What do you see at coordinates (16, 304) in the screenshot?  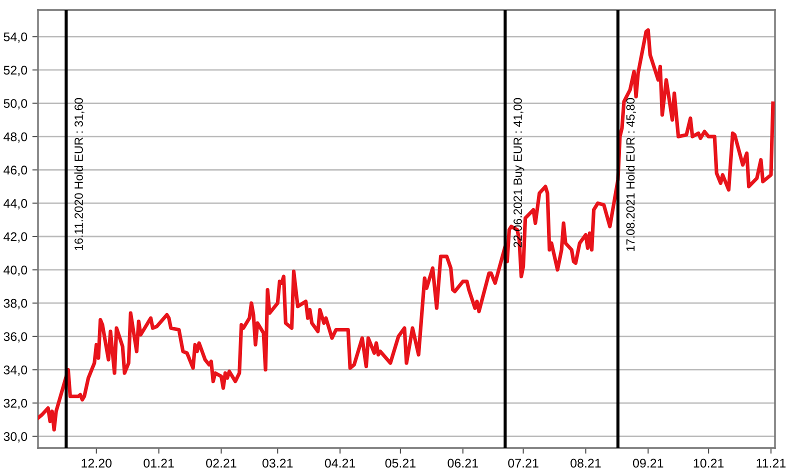 I see `y-tick-label: 38,0` at bounding box center [16, 304].